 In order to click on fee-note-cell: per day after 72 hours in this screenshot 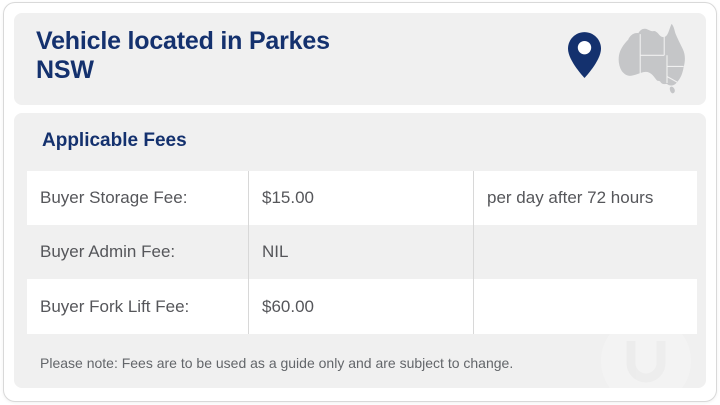, I will do `click(585, 198)`.